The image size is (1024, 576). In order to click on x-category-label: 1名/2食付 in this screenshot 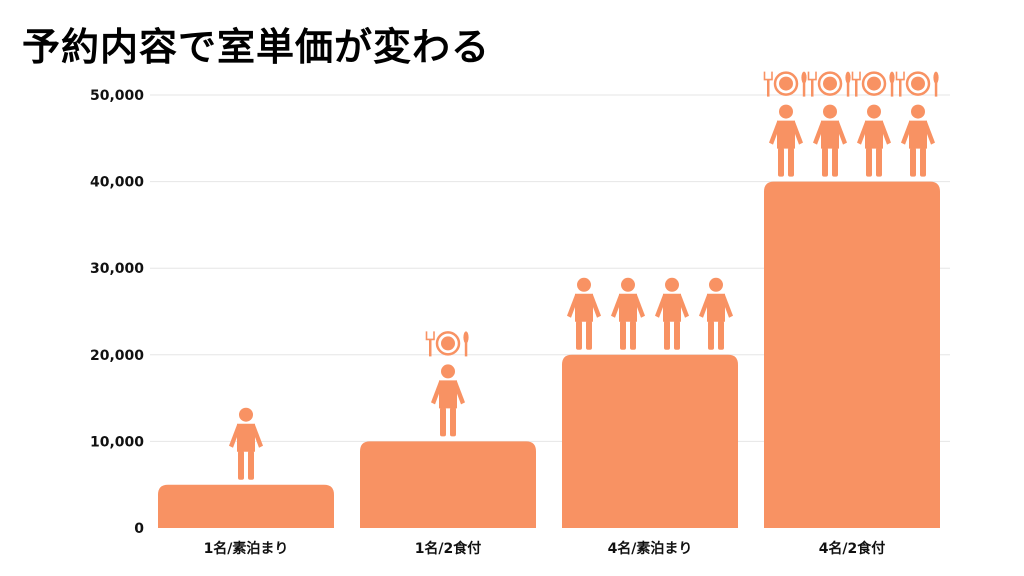, I will do `click(448, 548)`.